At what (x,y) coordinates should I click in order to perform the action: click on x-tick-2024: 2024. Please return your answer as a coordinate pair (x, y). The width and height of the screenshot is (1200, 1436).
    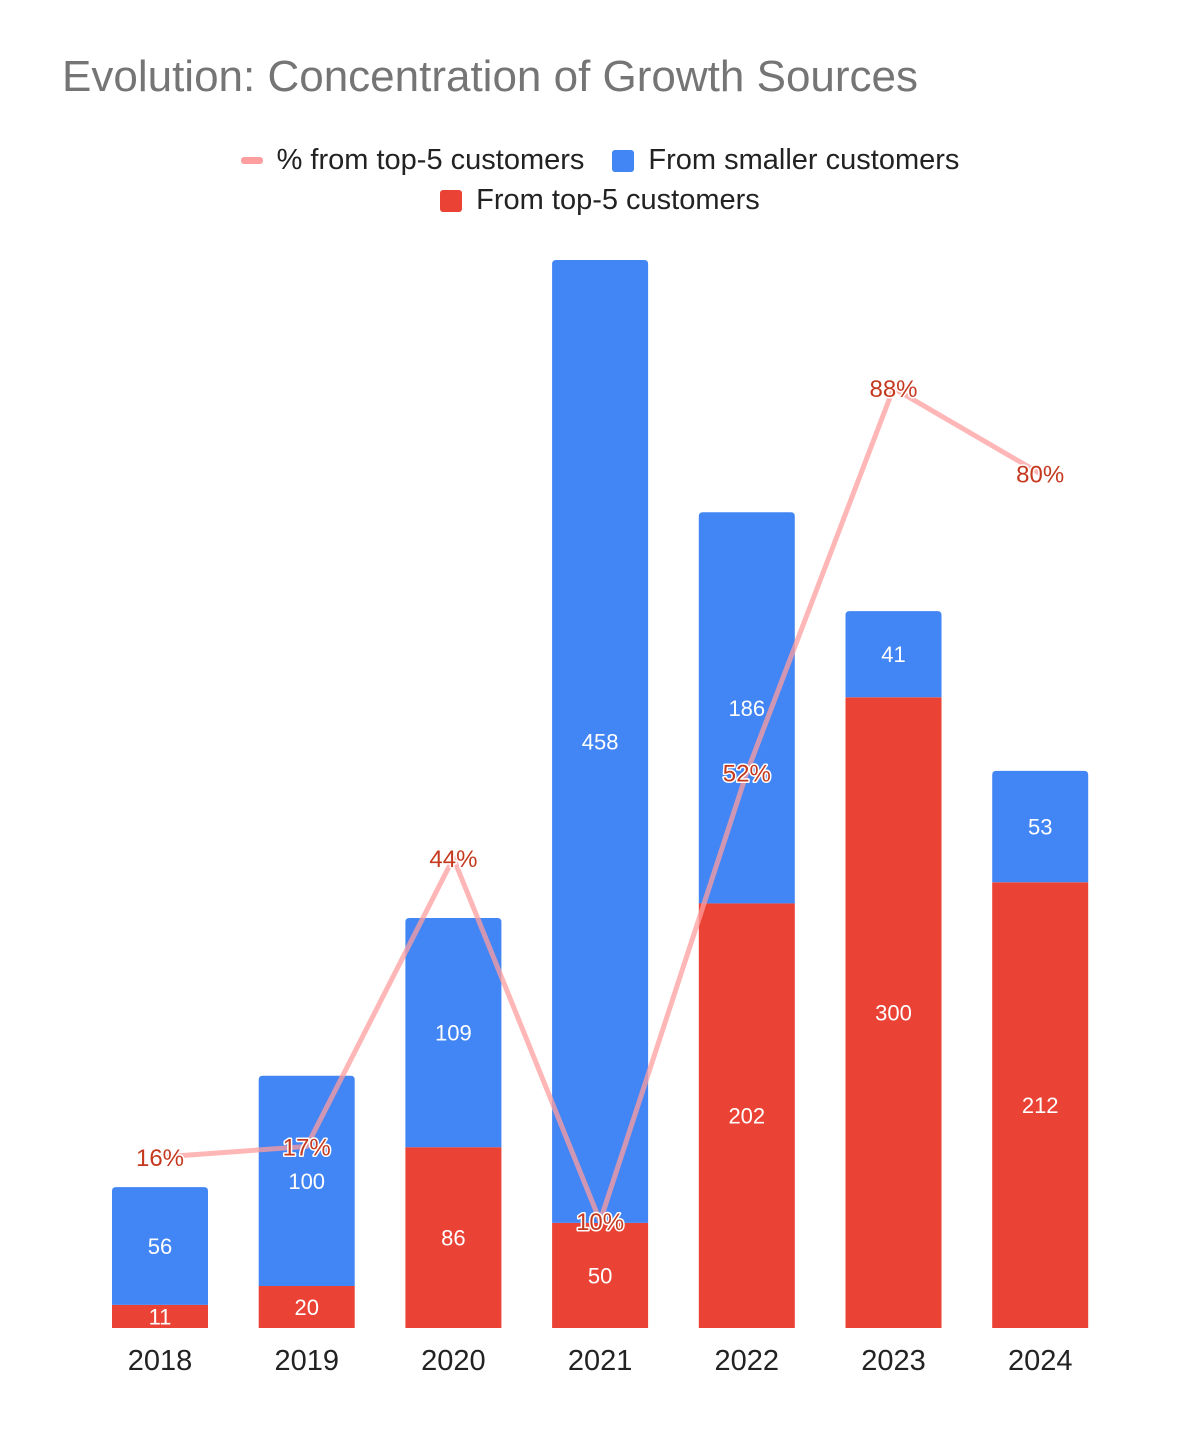
    Looking at the image, I should click on (1040, 1361).